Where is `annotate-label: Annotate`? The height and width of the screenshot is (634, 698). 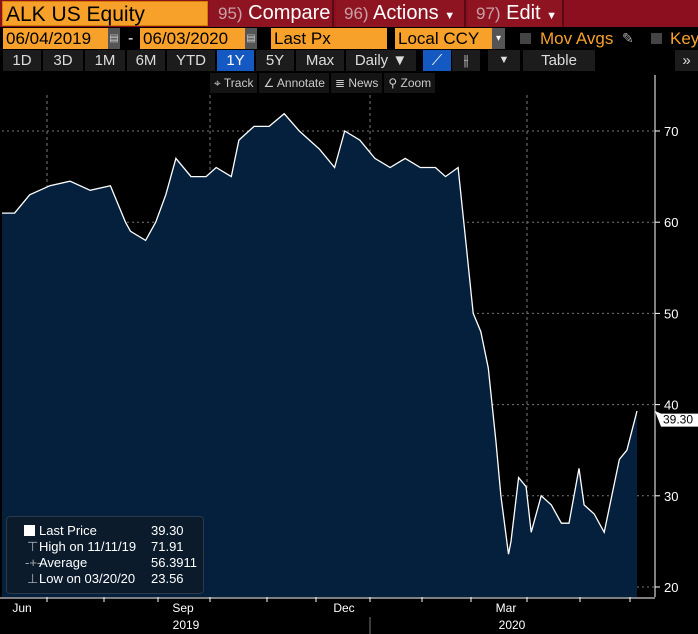
annotate-label: Annotate is located at coordinates (300, 83).